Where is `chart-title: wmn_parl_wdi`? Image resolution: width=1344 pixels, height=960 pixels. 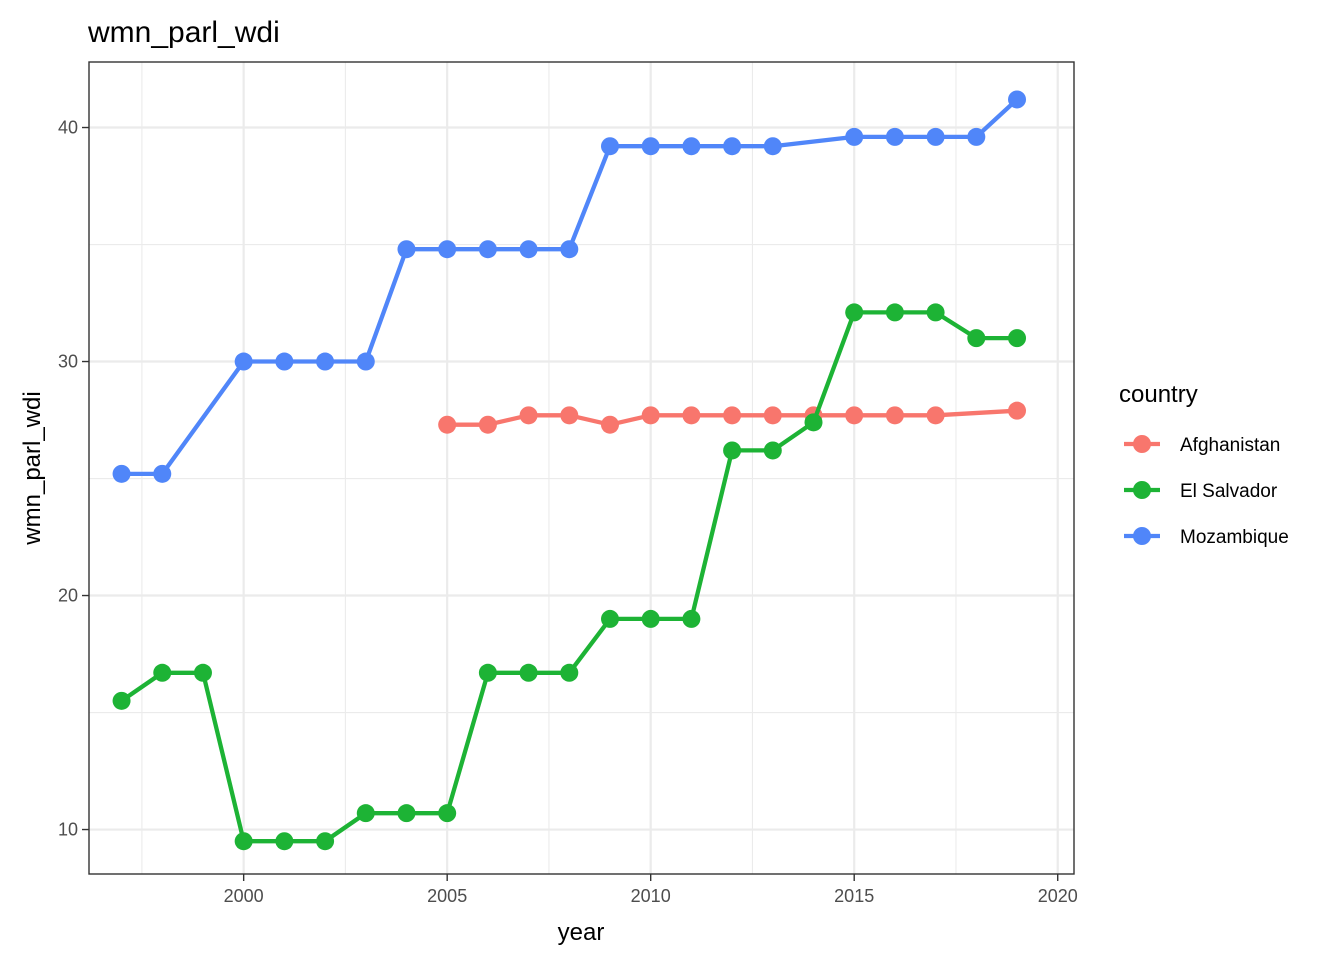
chart-title: wmn_parl_wdi is located at coordinates (183, 32).